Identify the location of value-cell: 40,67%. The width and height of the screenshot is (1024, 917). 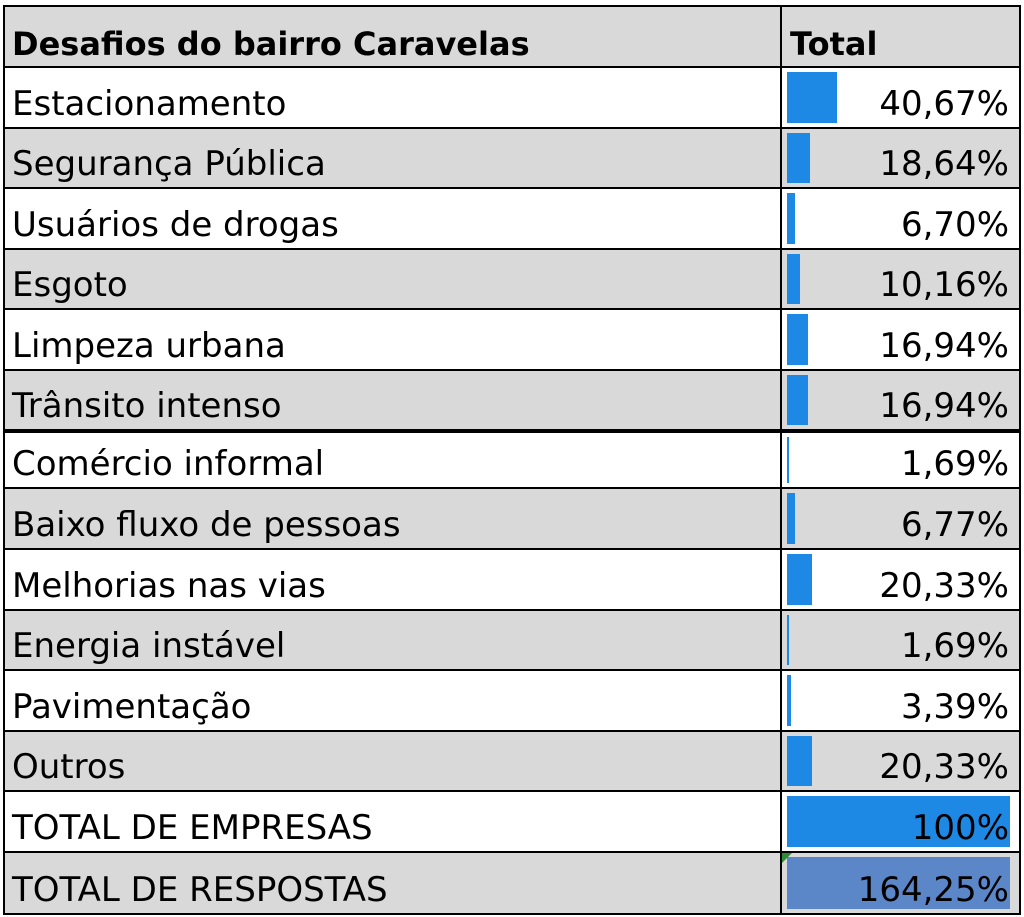
(900, 97).